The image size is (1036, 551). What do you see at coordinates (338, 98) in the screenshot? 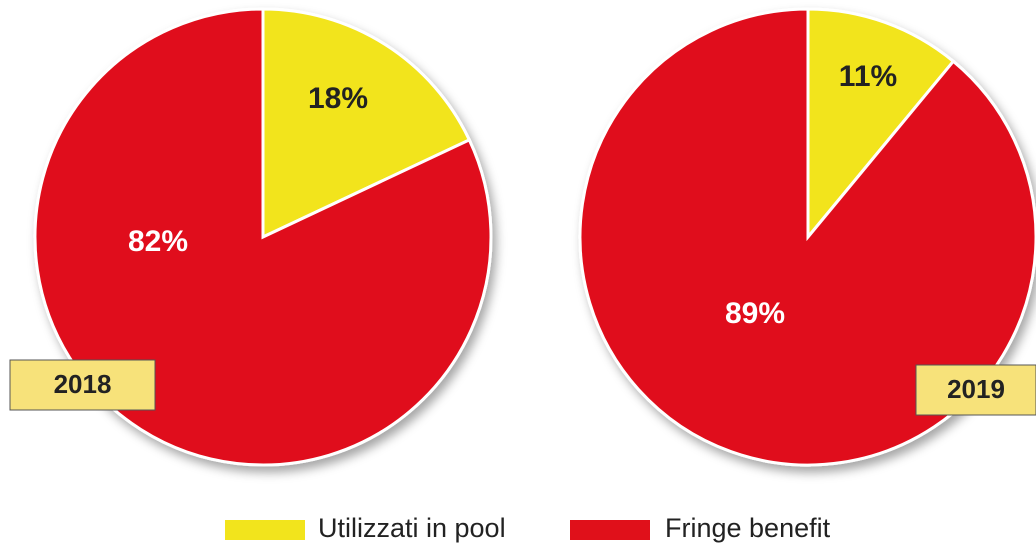
I see `slice-label: 18%` at bounding box center [338, 98].